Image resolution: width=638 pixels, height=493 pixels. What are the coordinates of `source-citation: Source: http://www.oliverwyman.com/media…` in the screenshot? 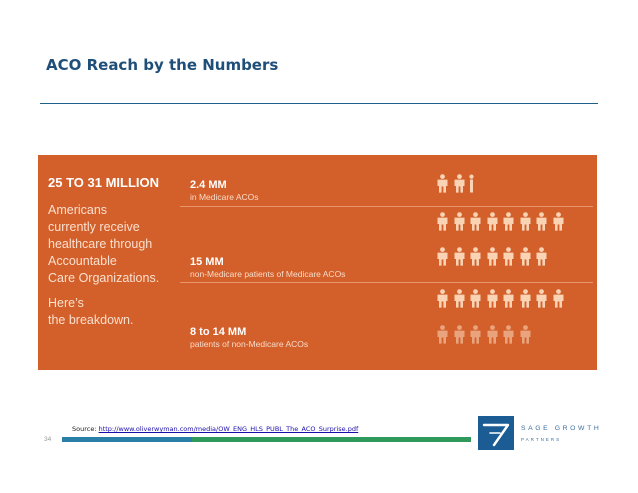 It's located at (215, 429).